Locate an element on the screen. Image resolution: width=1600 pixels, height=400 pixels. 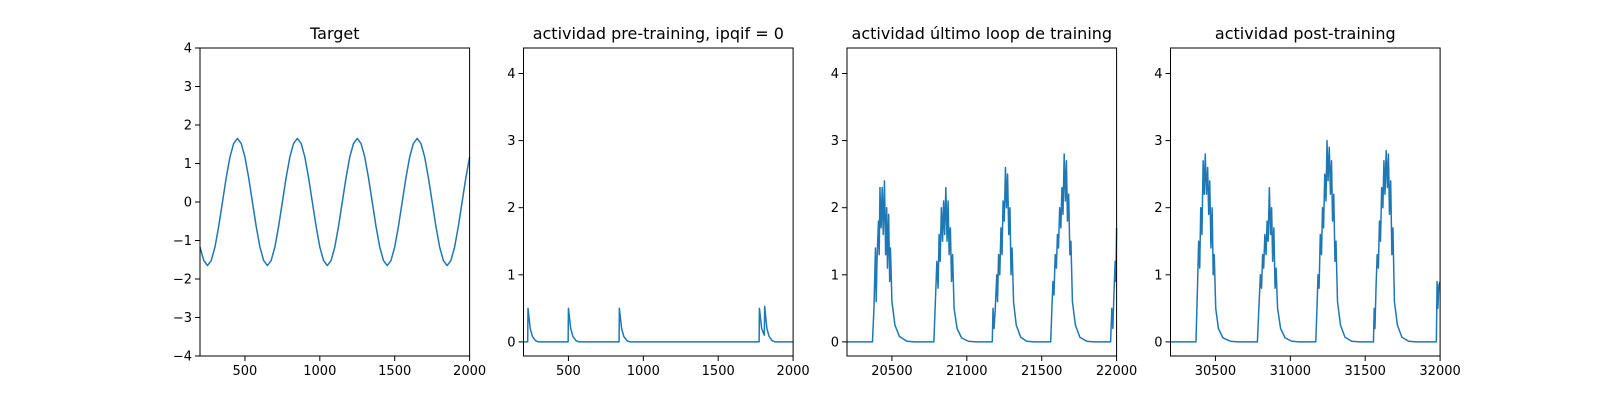
y-tick-label: −1 is located at coordinates (182, 241).